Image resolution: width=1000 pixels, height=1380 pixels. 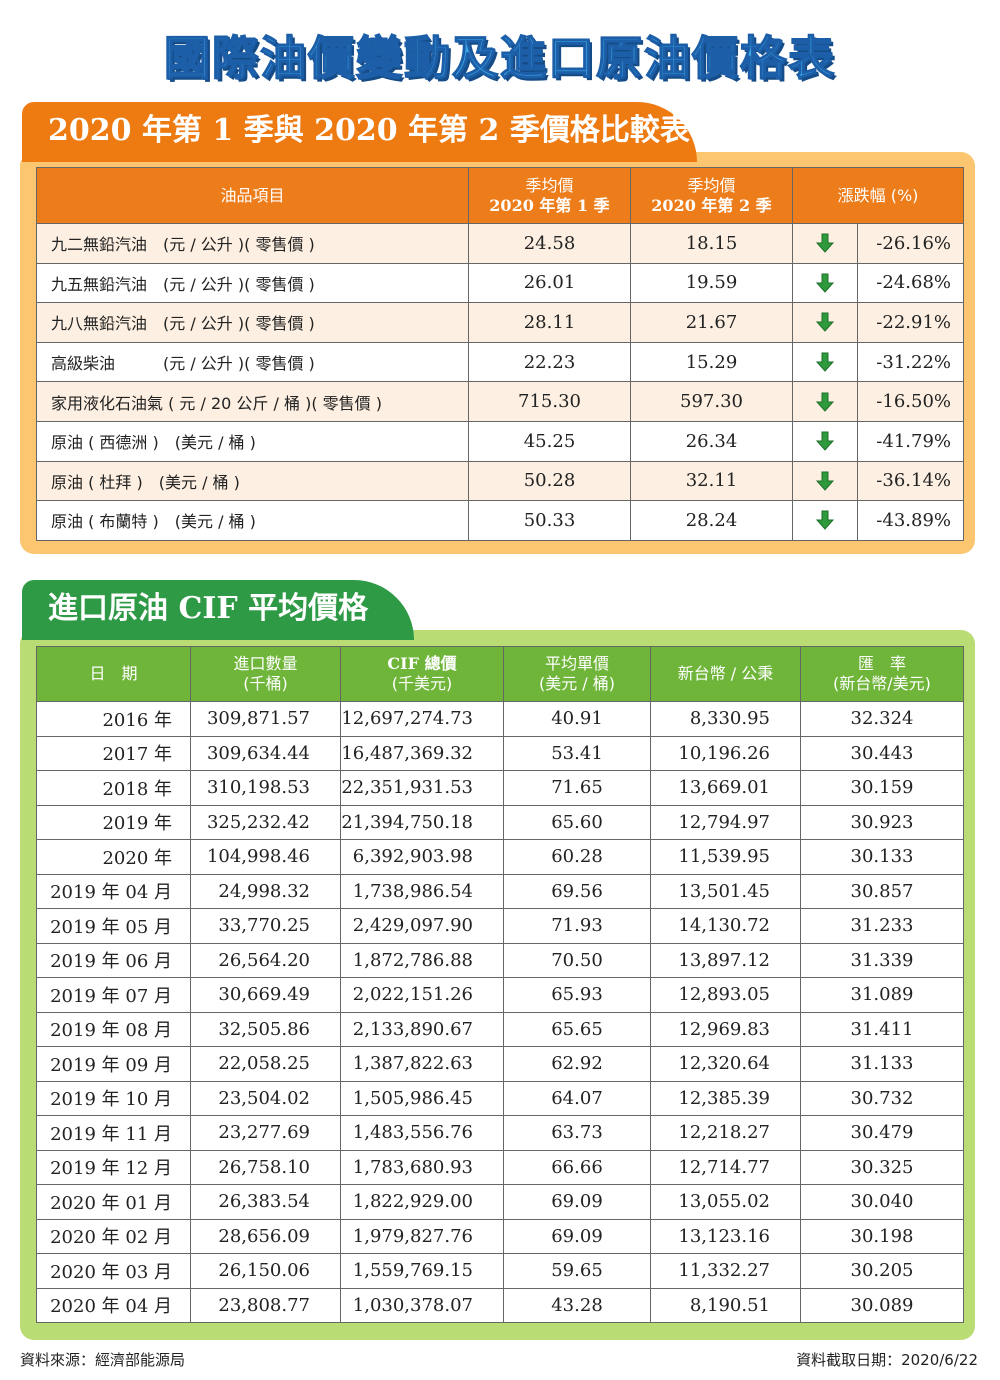 I want to click on header-avg: 平均單價 (美元 / 桶), so click(x=577, y=674).